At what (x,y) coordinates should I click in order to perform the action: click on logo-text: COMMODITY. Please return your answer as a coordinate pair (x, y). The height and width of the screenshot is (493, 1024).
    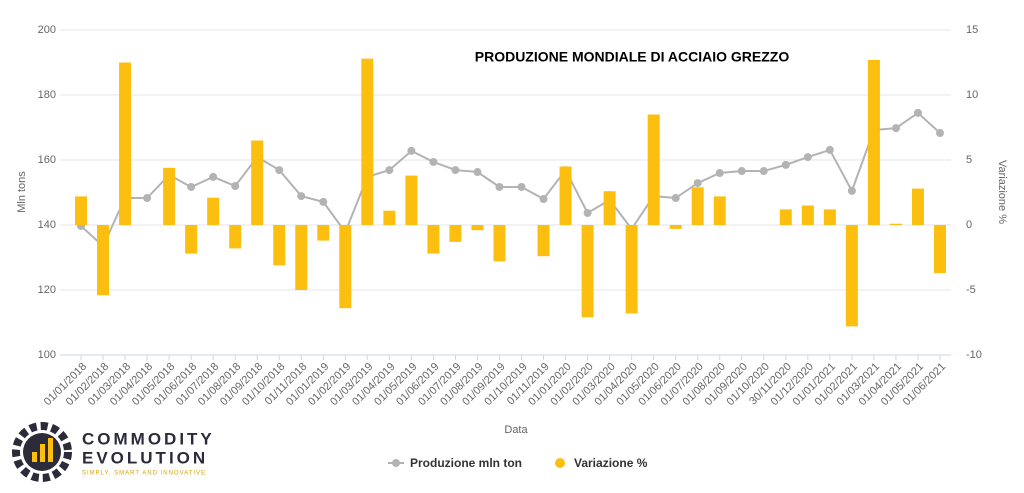
    Looking at the image, I should click on (148, 438).